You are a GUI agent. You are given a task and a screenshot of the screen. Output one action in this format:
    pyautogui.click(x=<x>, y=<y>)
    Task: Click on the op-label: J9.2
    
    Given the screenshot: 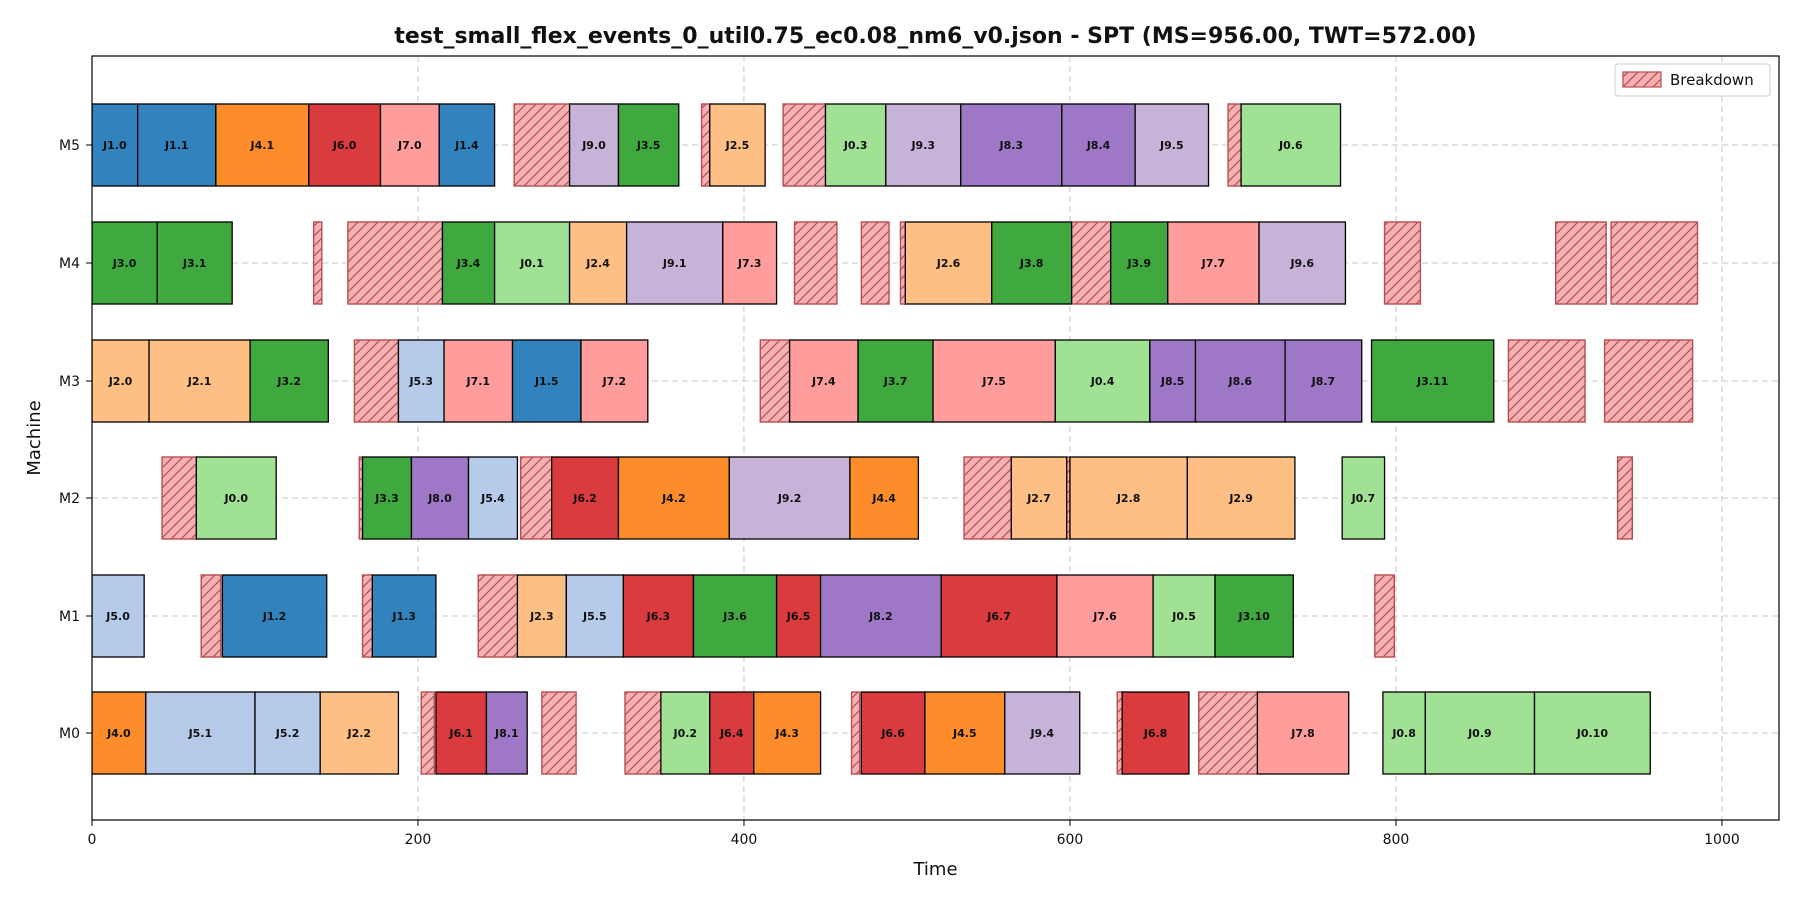 What is the action you would take?
    pyautogui.click(x=789, y=498)
    